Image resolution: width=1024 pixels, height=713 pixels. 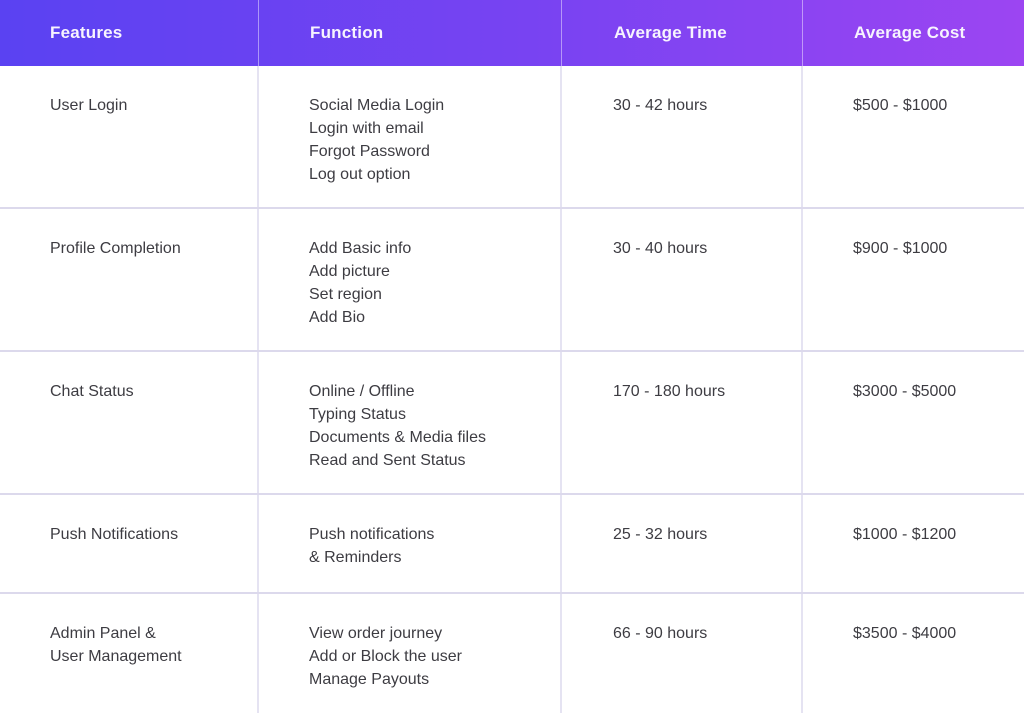 I want to click on function-line: Documents & Media files, so click(x=397, y=437).